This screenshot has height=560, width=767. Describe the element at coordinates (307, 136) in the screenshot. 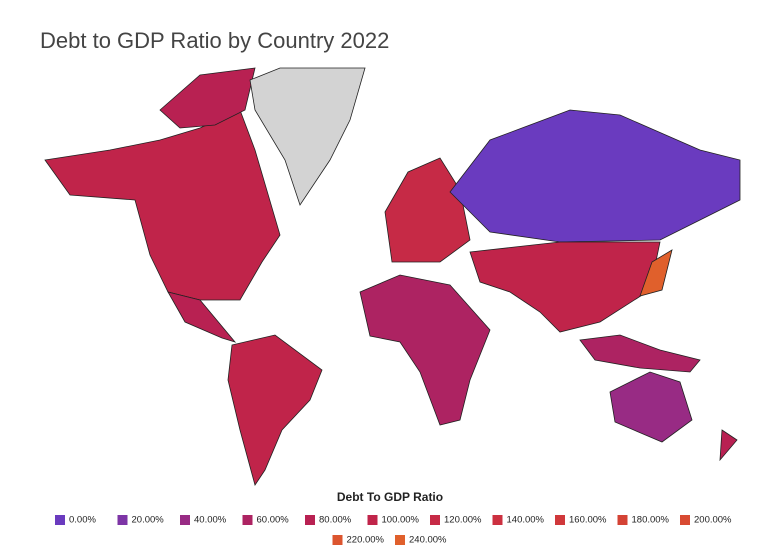

I see `greenland` at that location.